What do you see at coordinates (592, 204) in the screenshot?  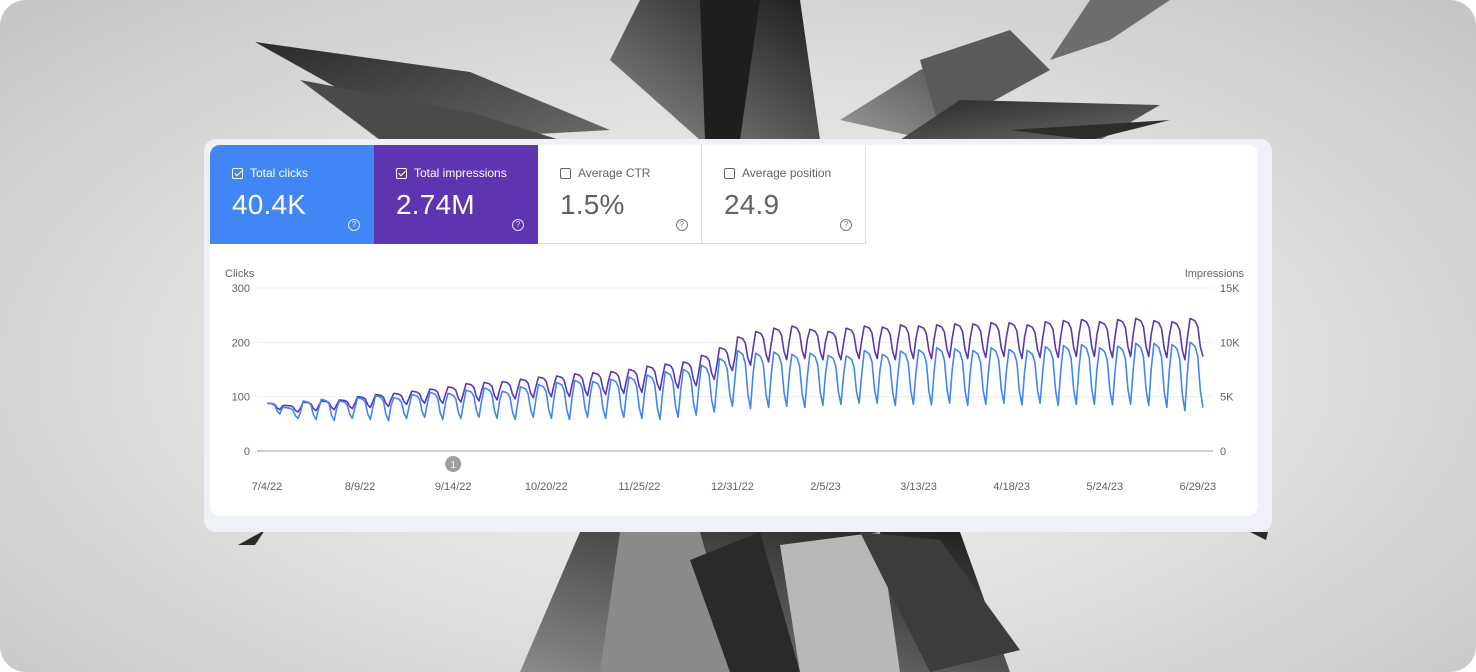 I see `metric-value: 1.5%` at bounding box center [592, 204].